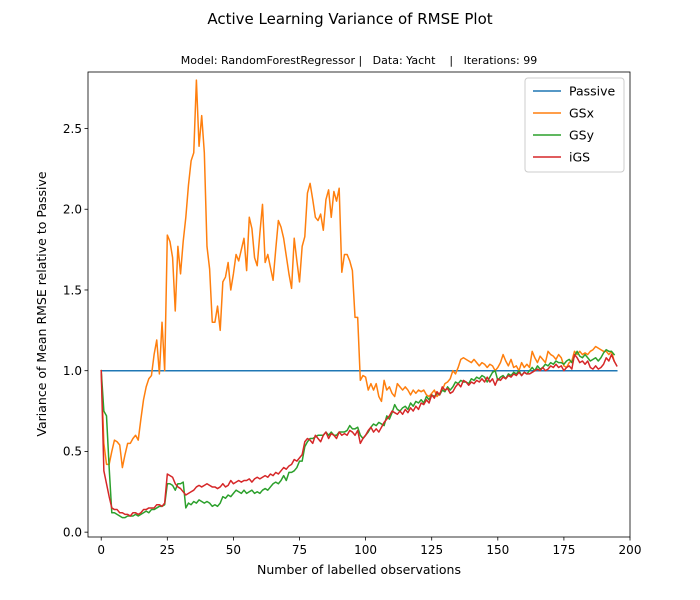 This screenshot has height=600, width=700. I want to click on x-axis-label: Number of labelled observations, so click(359, 569).